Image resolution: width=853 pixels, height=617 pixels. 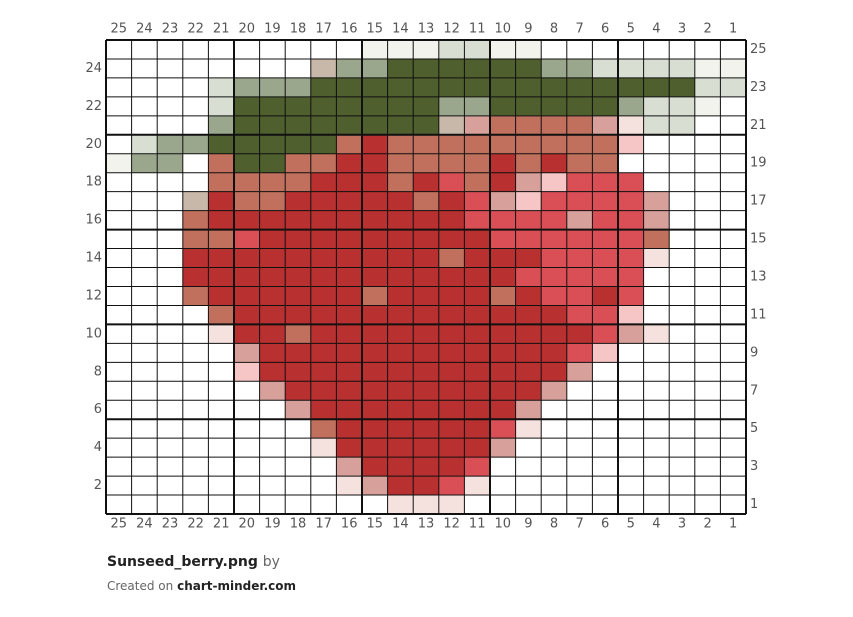 What do you see at coordinates (707, 29) in the screenshot?
I see `column-label: 2` at bounding box center [707, 29].